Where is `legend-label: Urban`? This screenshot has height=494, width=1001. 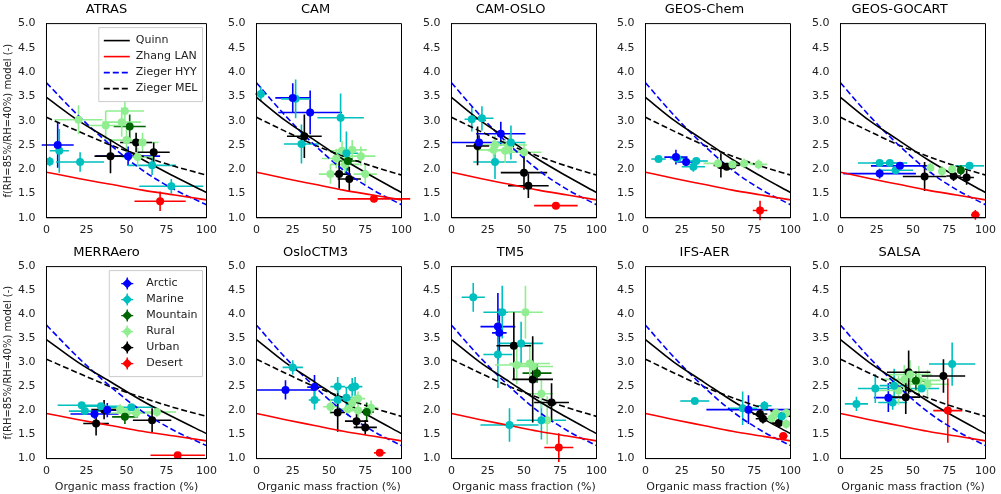 legend-label: Urban is located at coordinates (163, 347).